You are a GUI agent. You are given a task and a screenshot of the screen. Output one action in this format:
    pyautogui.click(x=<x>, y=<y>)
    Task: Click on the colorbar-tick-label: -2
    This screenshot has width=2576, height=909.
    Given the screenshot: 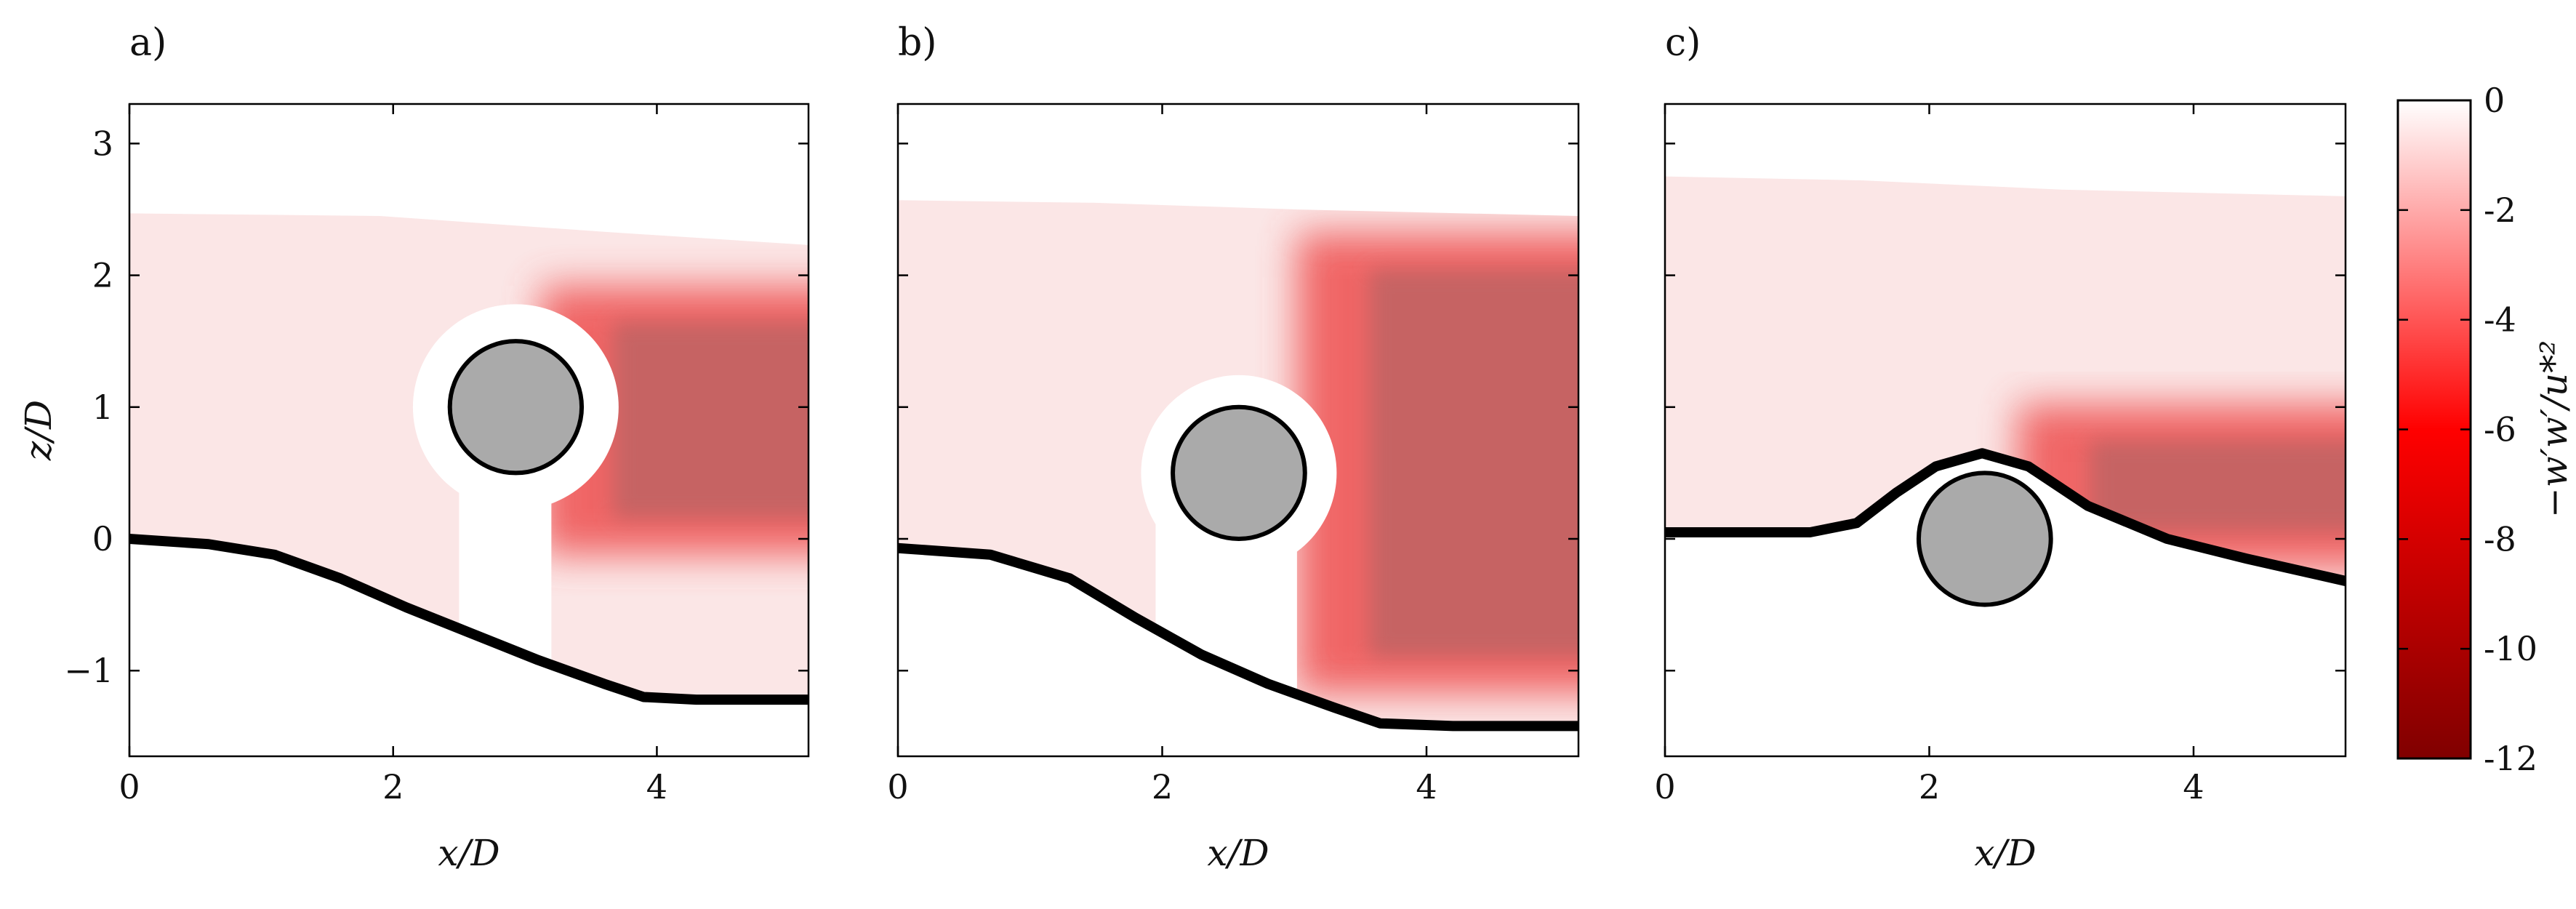 What is the action you would take?
    pyautogui.click(x=2500, y=210)
    